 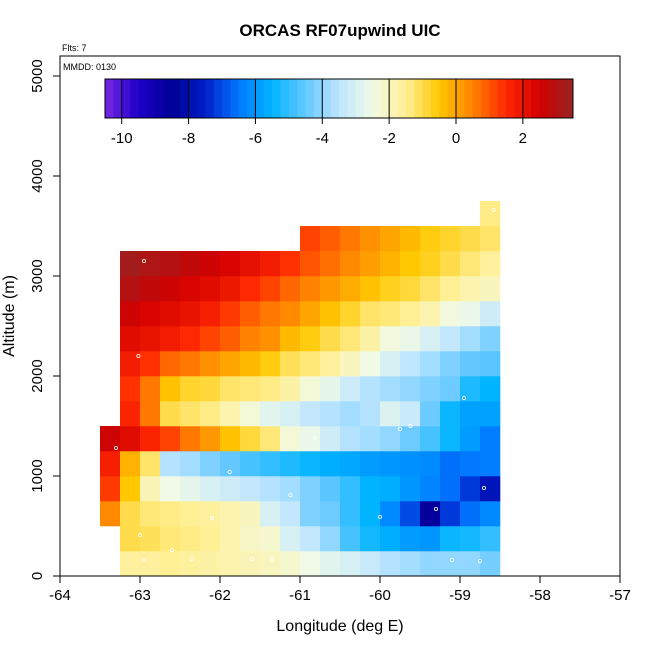 What do you see at coordinates (540, 595) in the screenshot?
I see `x-tick-label: -58` at bounding box center [540, 595].